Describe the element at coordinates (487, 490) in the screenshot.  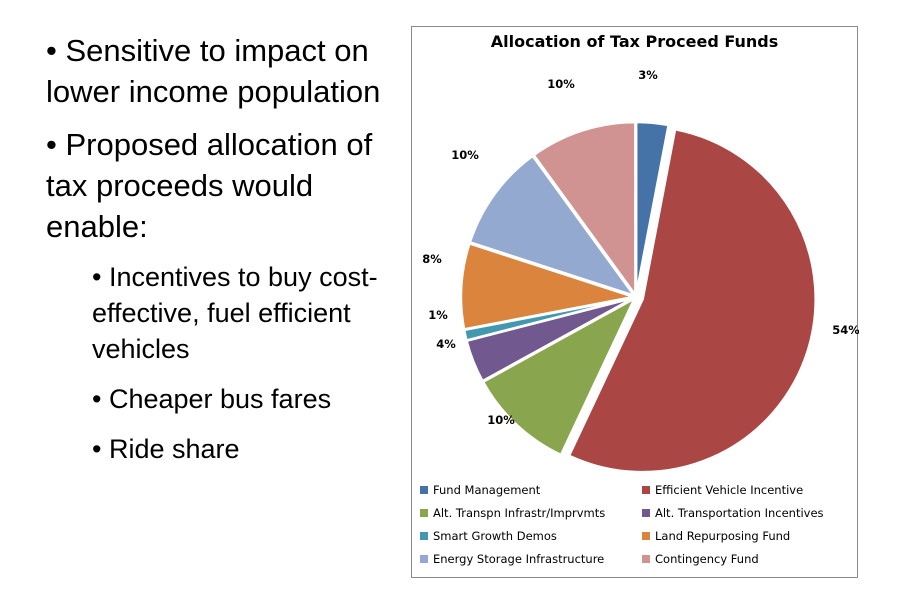
I see `legend-label: Fund Management` at that location.